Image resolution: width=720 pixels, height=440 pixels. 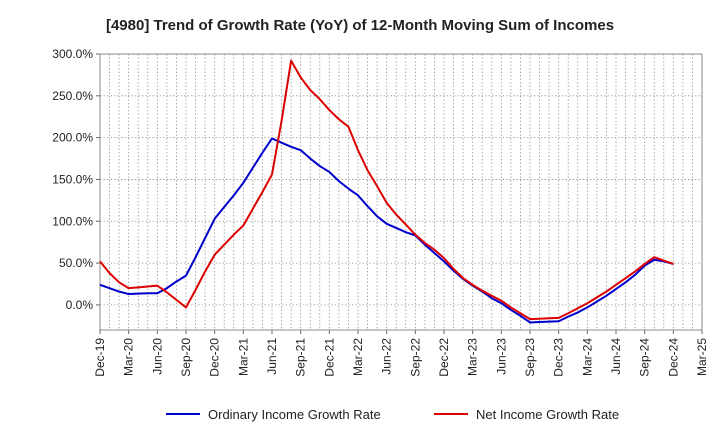 I want to click on y-tick-label: 250.0%, so click(x=72, y=96).